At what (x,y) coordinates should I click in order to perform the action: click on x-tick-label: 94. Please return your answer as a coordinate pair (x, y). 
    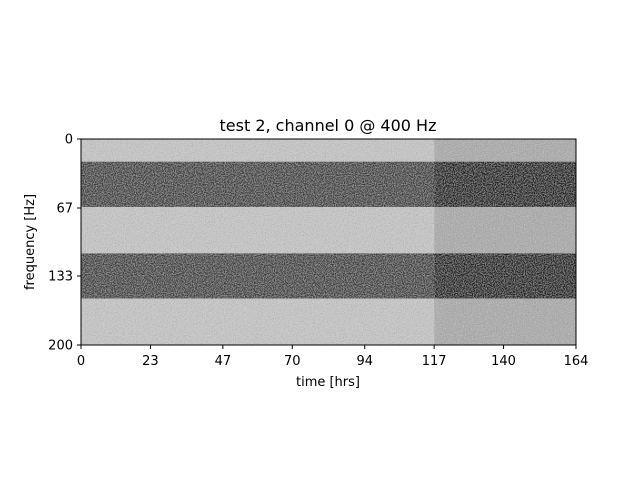
    Looking at the image, I should click on (364, 361).